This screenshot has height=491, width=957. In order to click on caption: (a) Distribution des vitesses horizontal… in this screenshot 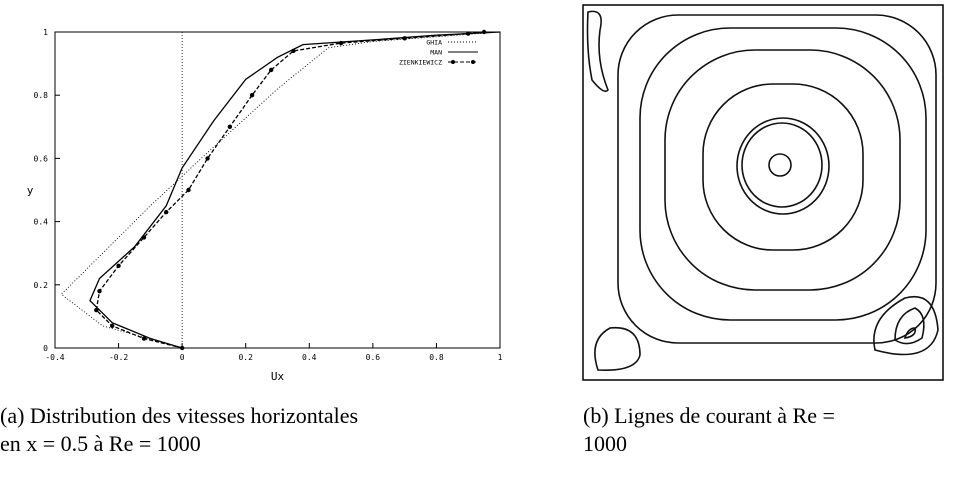, I will do `click(179, 415)`.